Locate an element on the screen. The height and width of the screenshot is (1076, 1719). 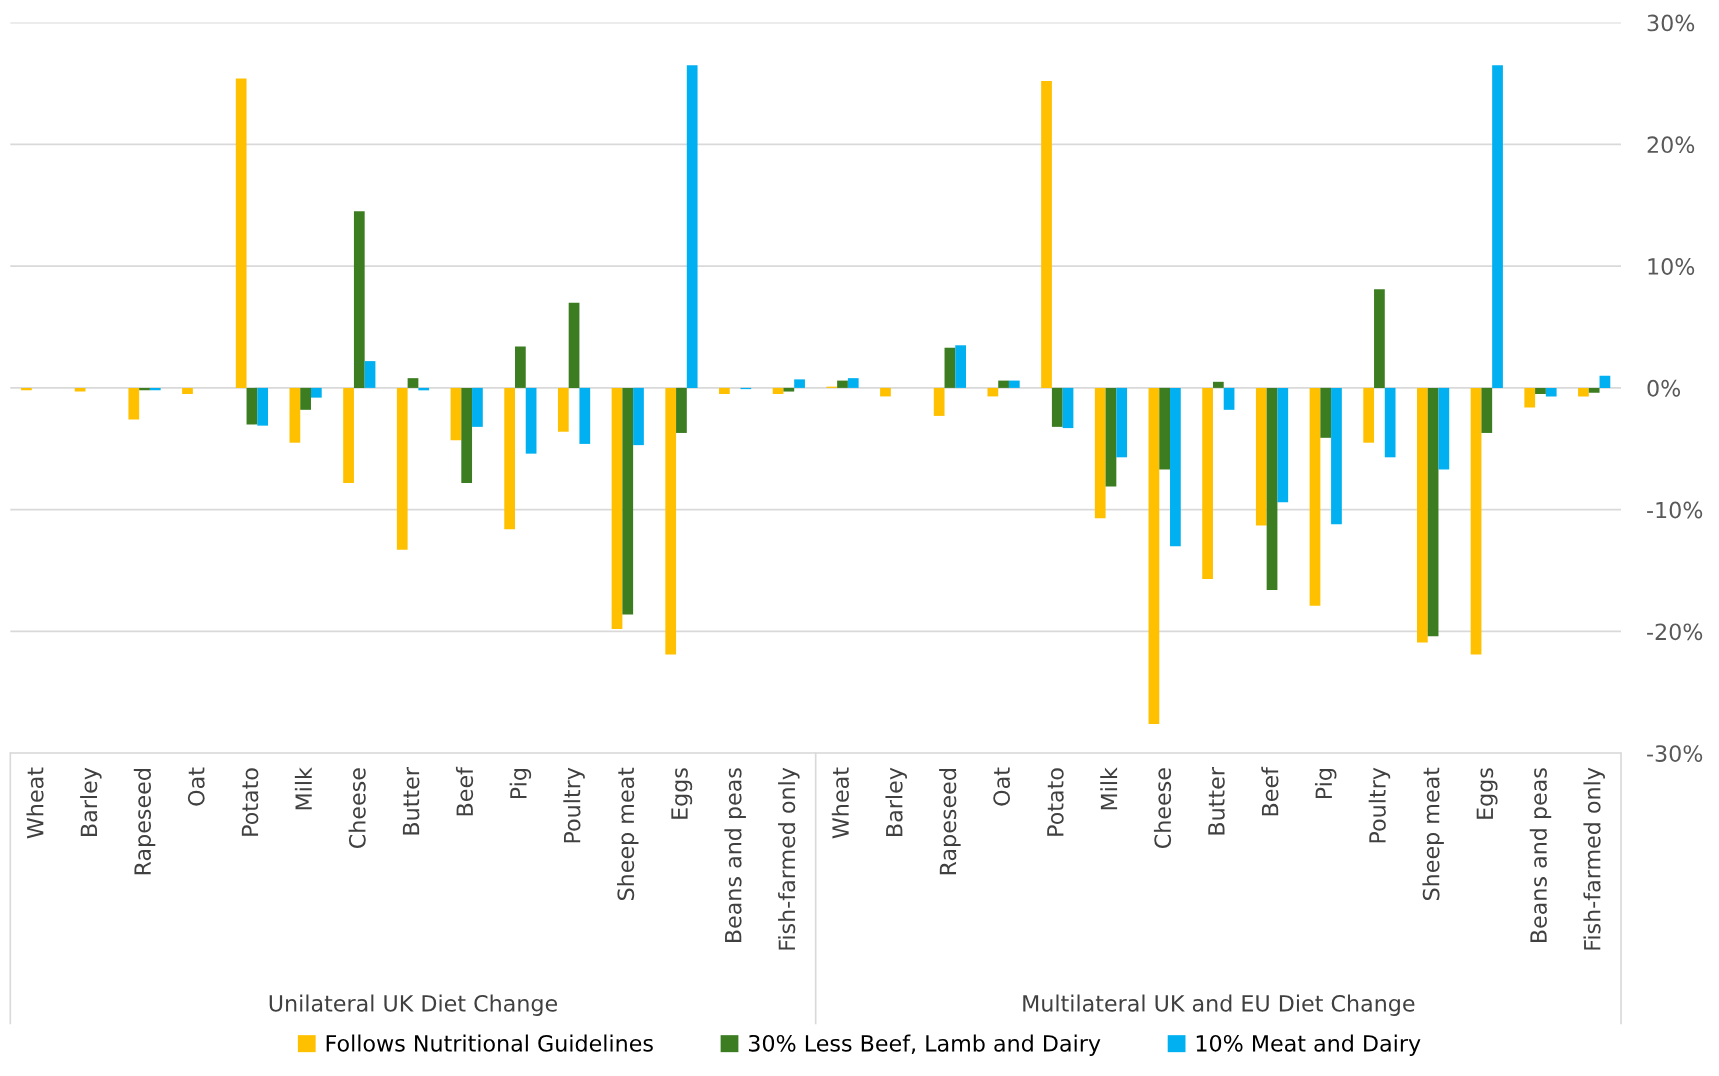
y-tick-label: 10% is located at coordinates (1671, 266).